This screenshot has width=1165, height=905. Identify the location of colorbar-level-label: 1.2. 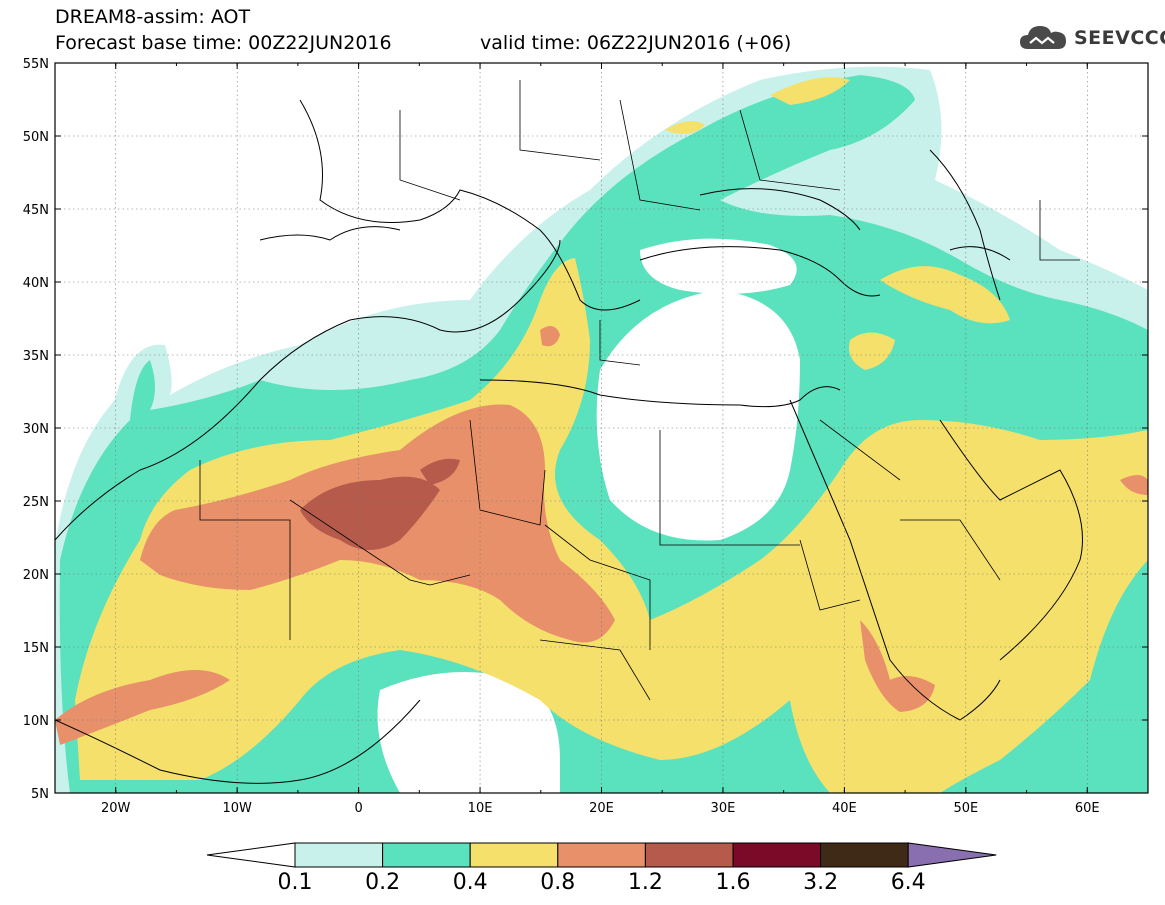
(645, 882).